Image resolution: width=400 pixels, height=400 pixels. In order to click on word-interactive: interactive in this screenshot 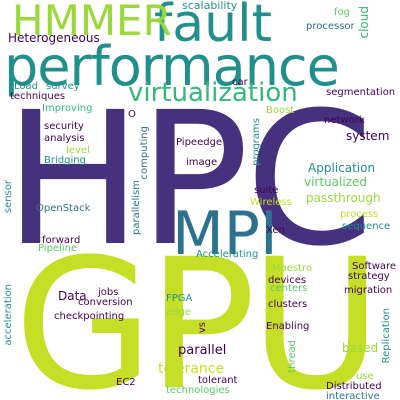, I will do `click(353, 395)`.